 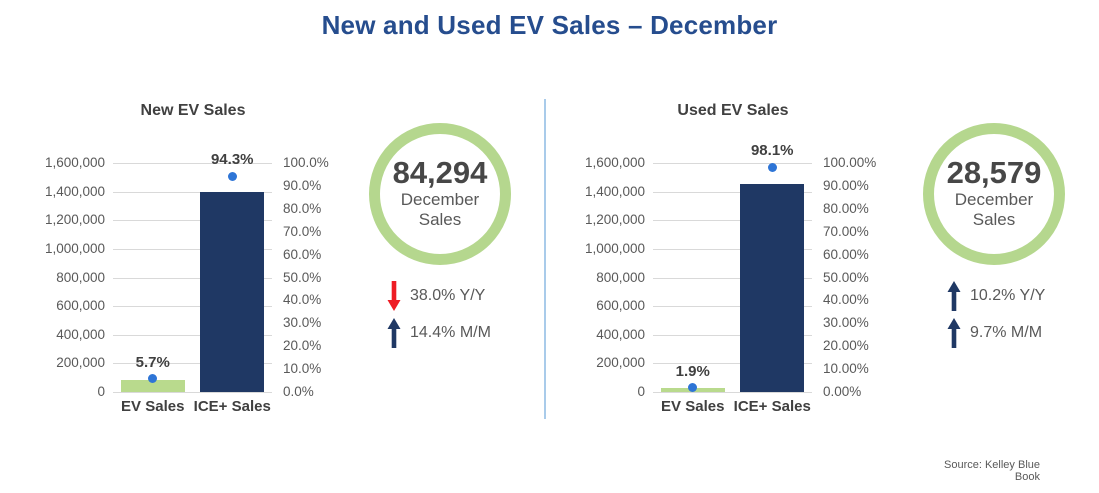 I want to click on bar-ice-sales, so click(x=772, y=288).